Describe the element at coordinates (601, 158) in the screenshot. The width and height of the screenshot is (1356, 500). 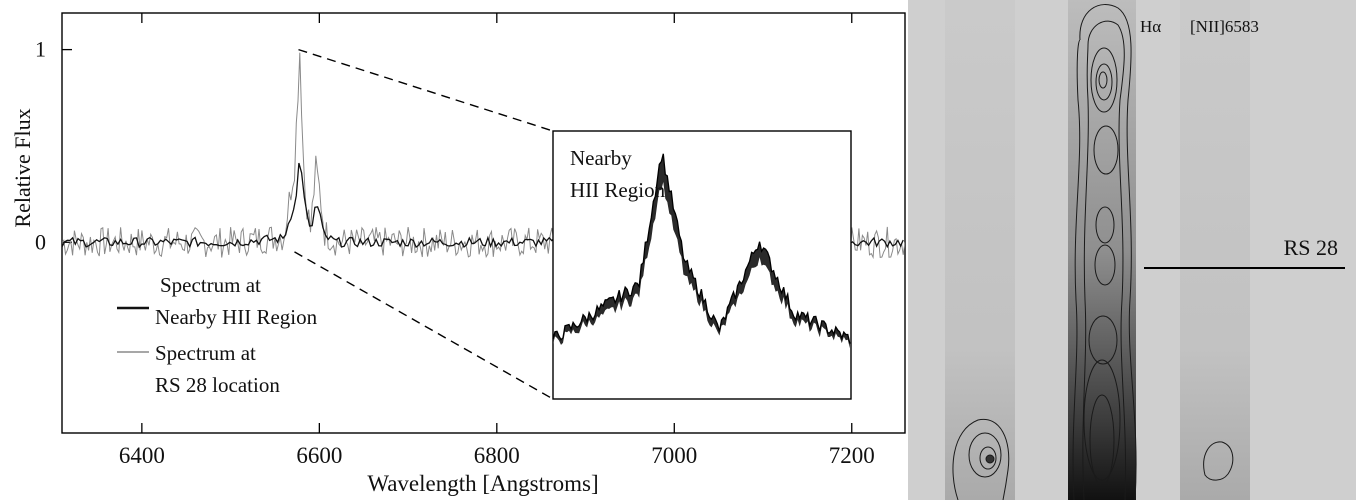
I see `inset-label-line-1: Nearby` at that location.